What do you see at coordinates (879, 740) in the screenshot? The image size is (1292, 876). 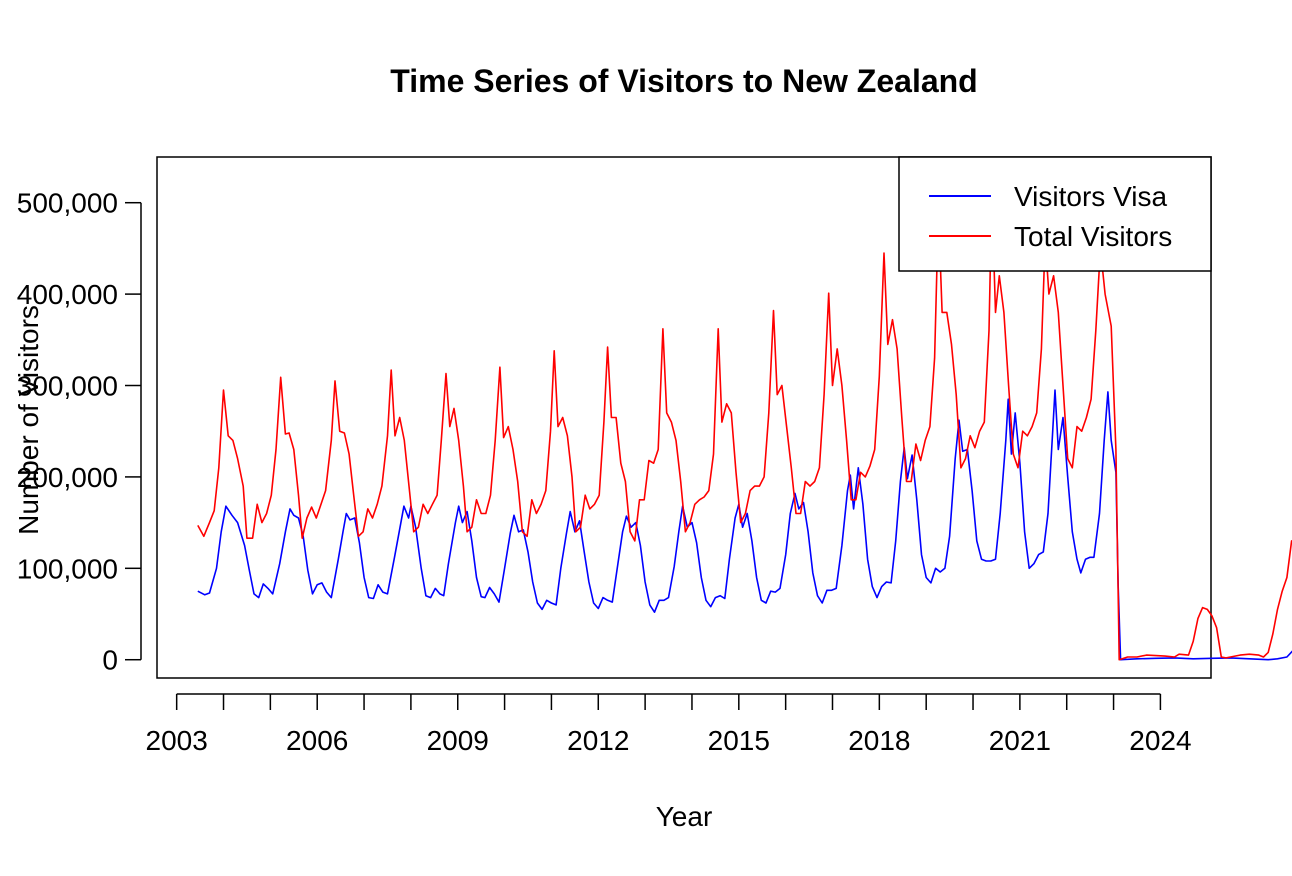 I see `x-tick-label: 2018` at bounding box center [879, 740].